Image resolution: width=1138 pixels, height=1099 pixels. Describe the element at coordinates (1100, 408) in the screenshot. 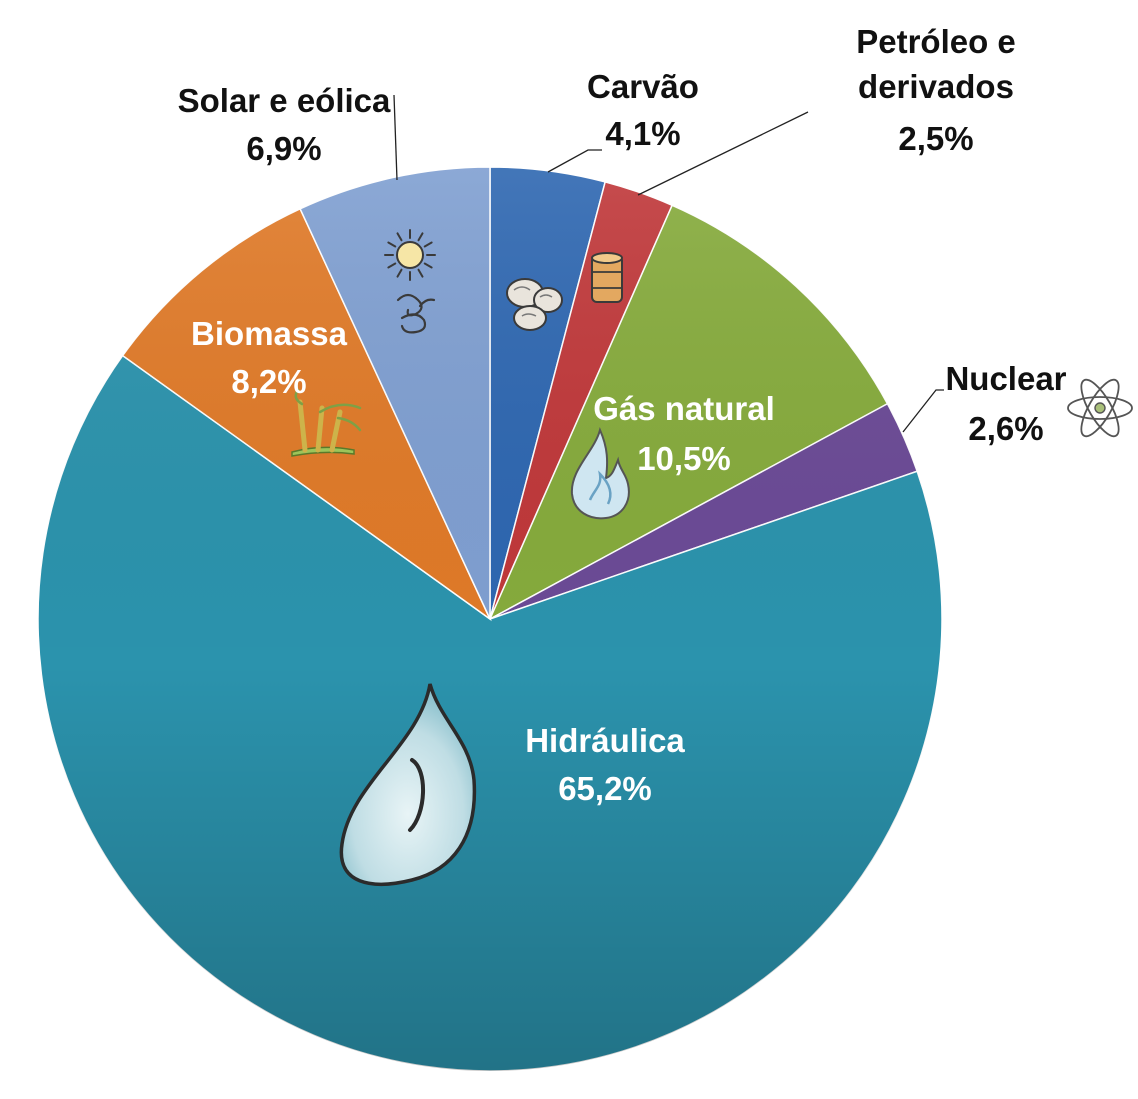

I see `atom-icon` at that location.